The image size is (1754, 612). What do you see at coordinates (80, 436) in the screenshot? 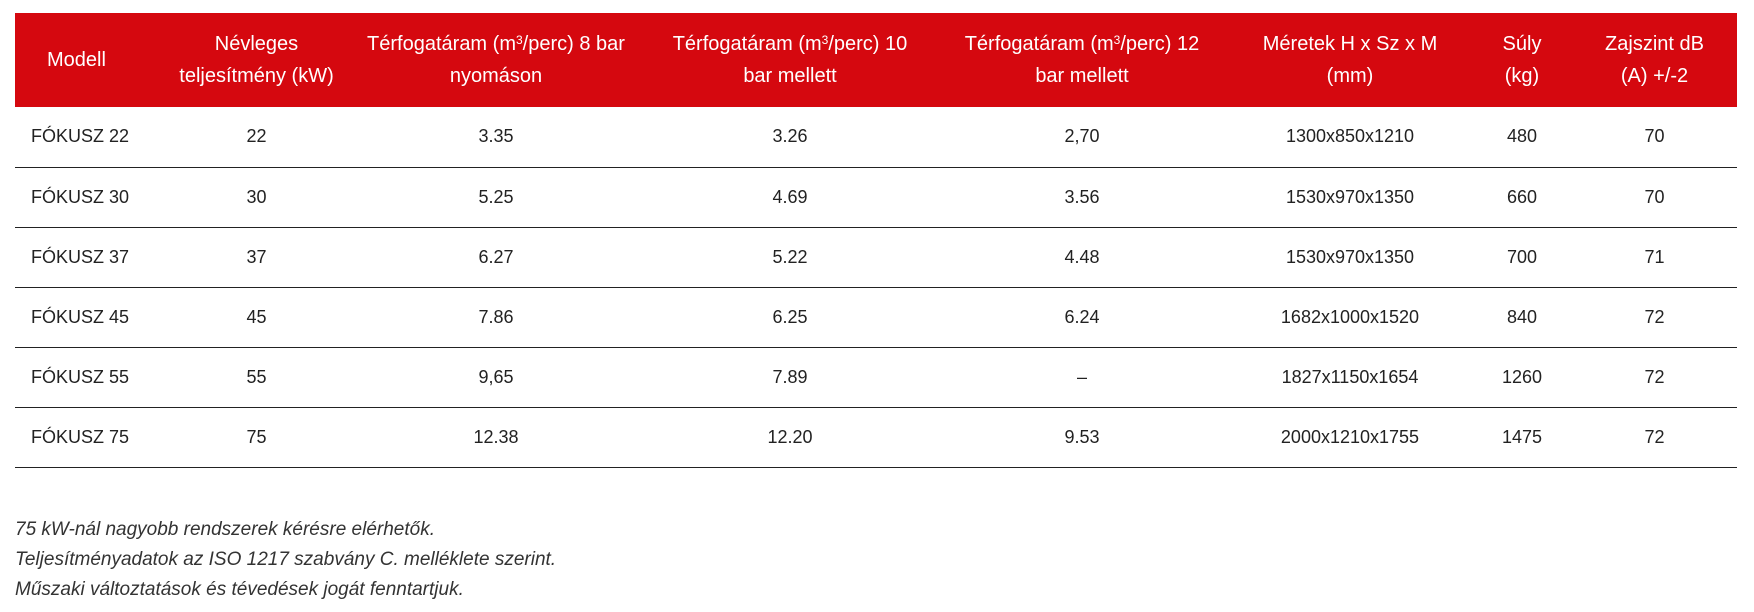
I see `cell-model: FÓKUSZ 75` at bounding box center [80, 436].